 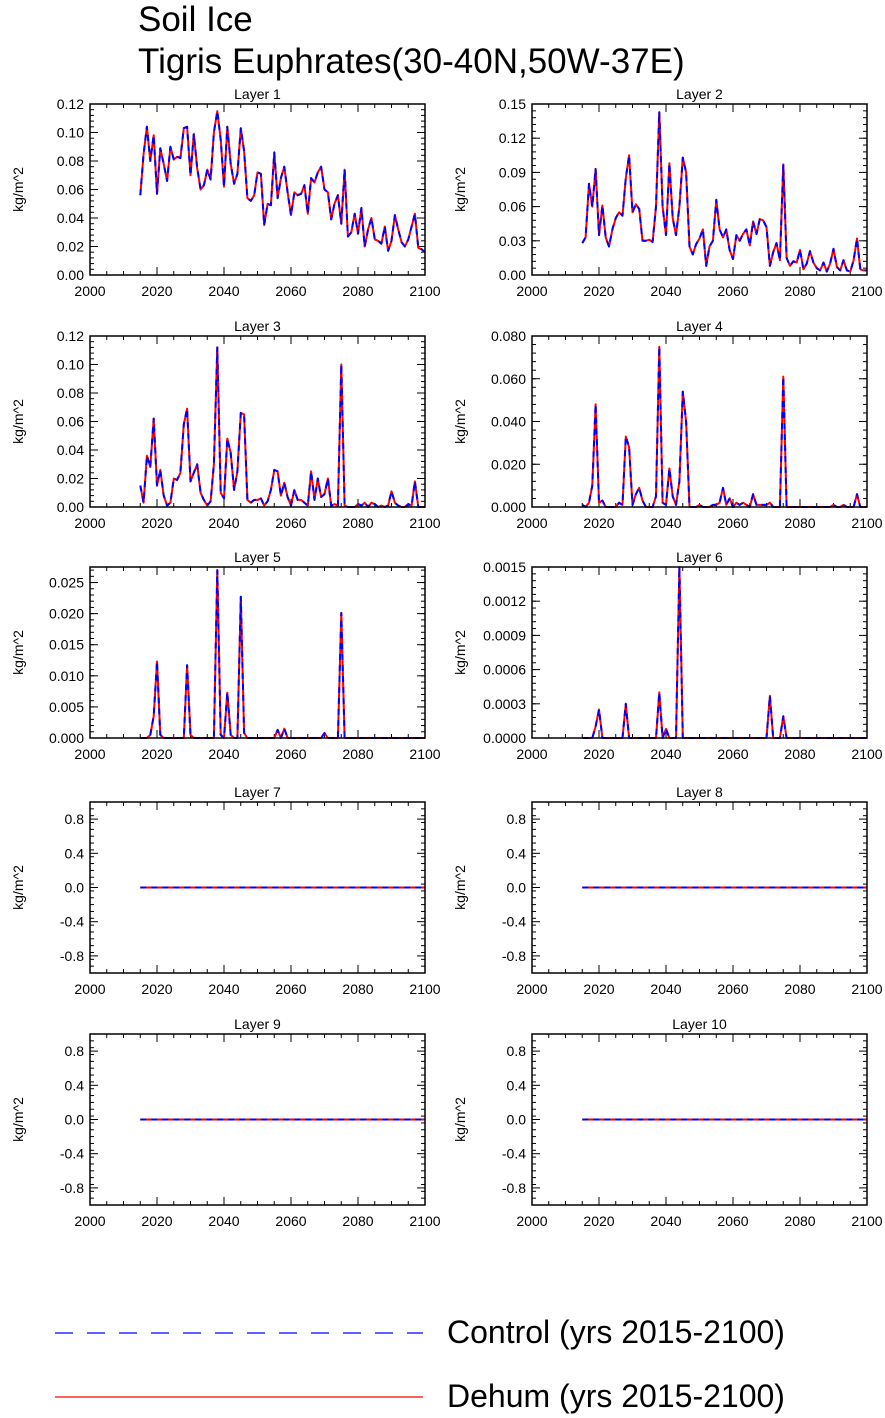 What do you see at coordinates (460, 1119) in the screenshot?
I see `layer-10-ylabel: kg/m^2` at bounding box center [460, 1119].